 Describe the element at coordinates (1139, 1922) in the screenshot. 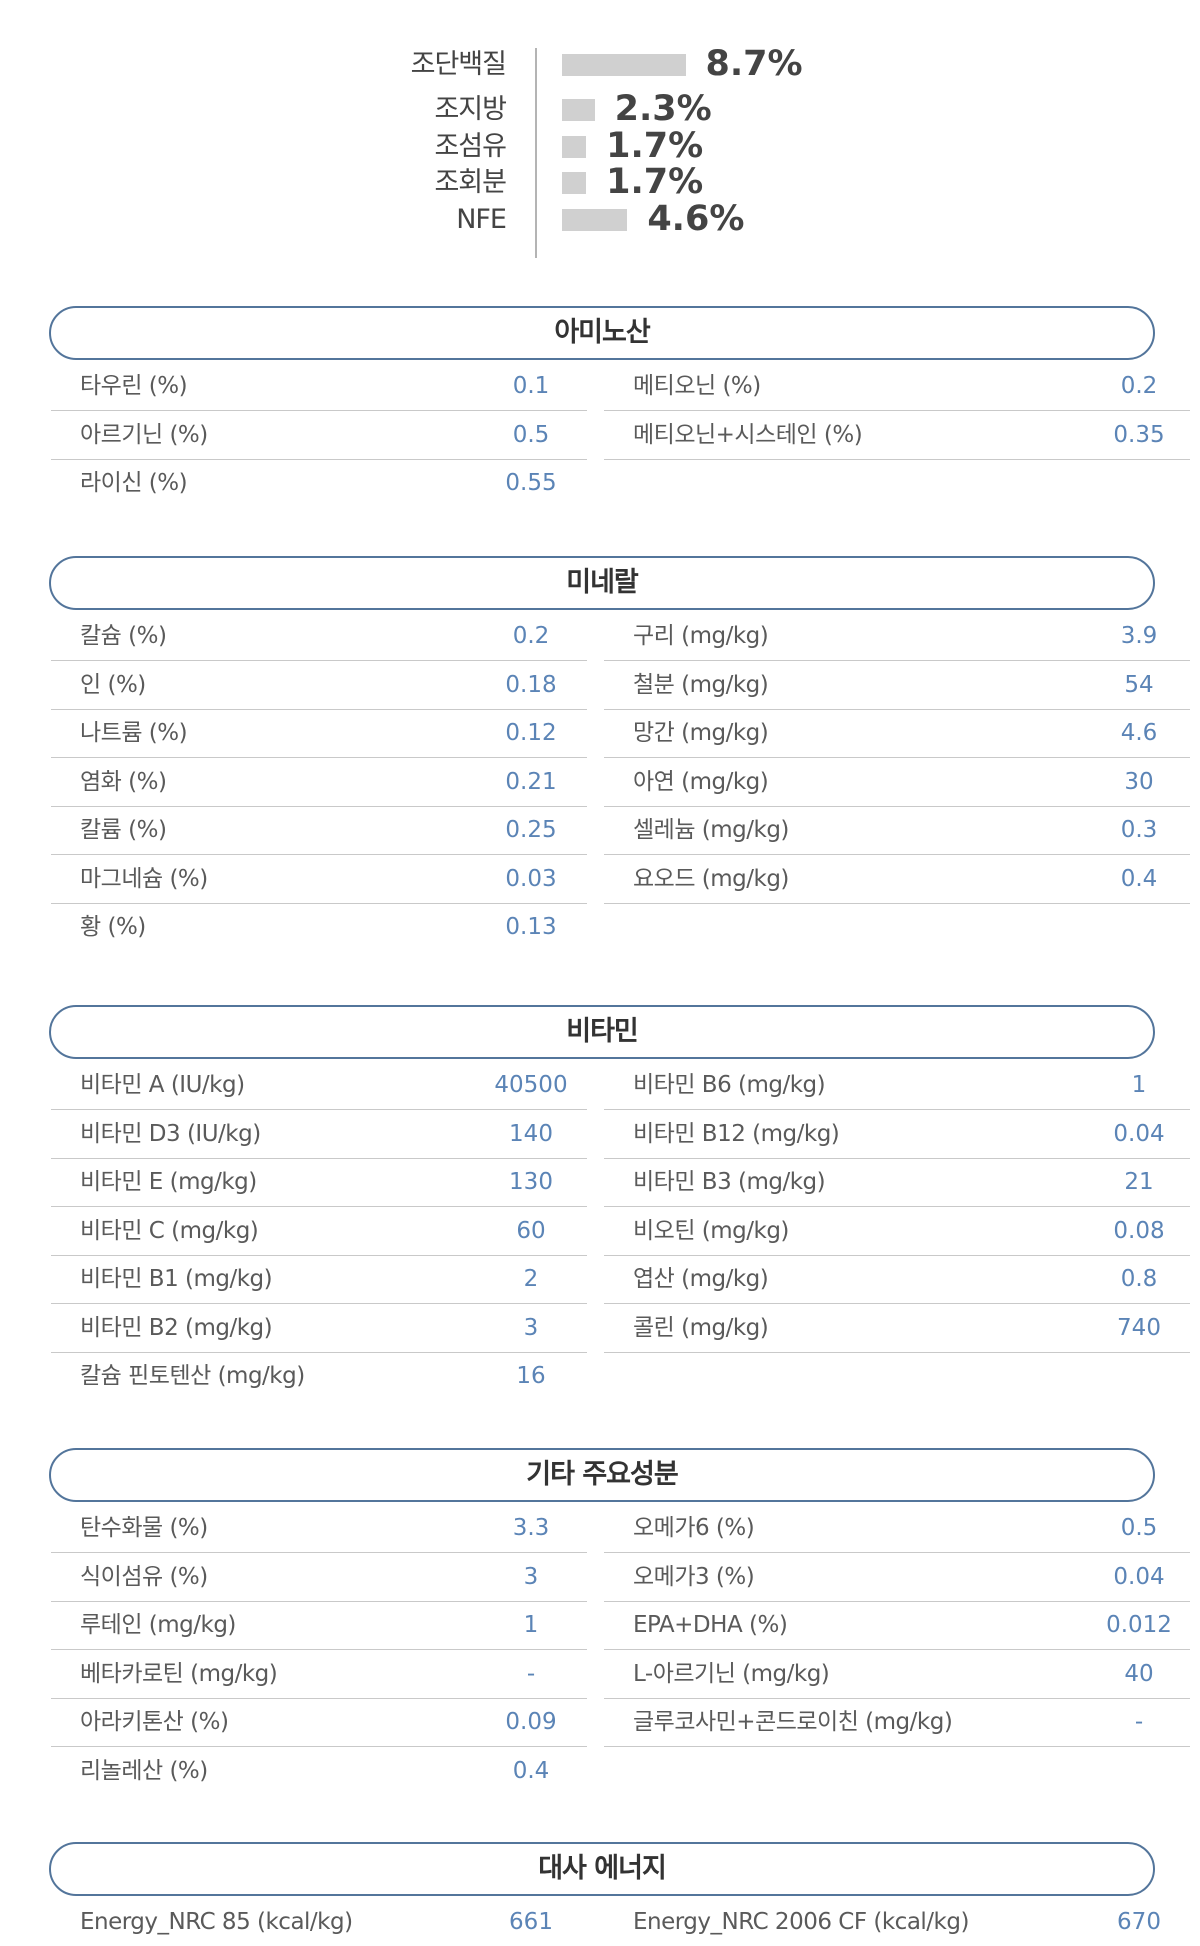

I see `nutrient-value: 670` at that location.